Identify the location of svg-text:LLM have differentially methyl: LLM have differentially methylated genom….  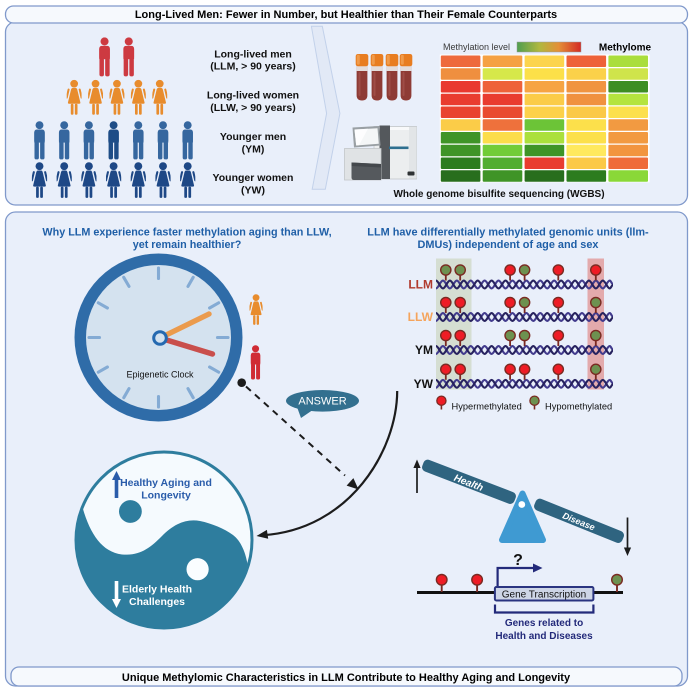
(508, 232).